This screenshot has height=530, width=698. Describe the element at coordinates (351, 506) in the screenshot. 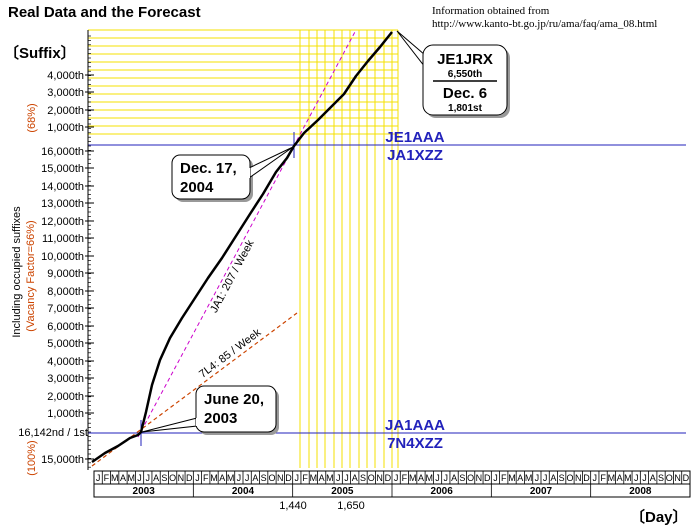

I see `x-extra-label-1650: 1,650` at that location.